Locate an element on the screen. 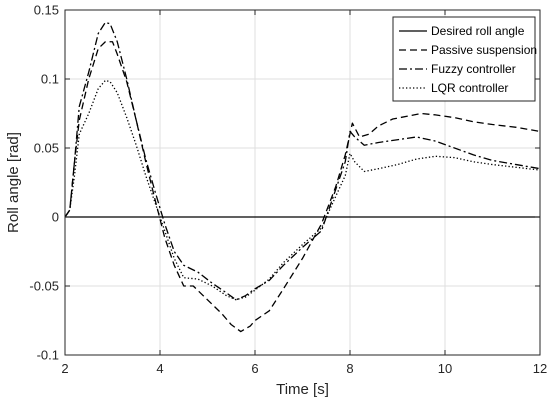 This screenshot has height=406, width=550. legend-entry: LQR controller is located at coordinates (469, 88).